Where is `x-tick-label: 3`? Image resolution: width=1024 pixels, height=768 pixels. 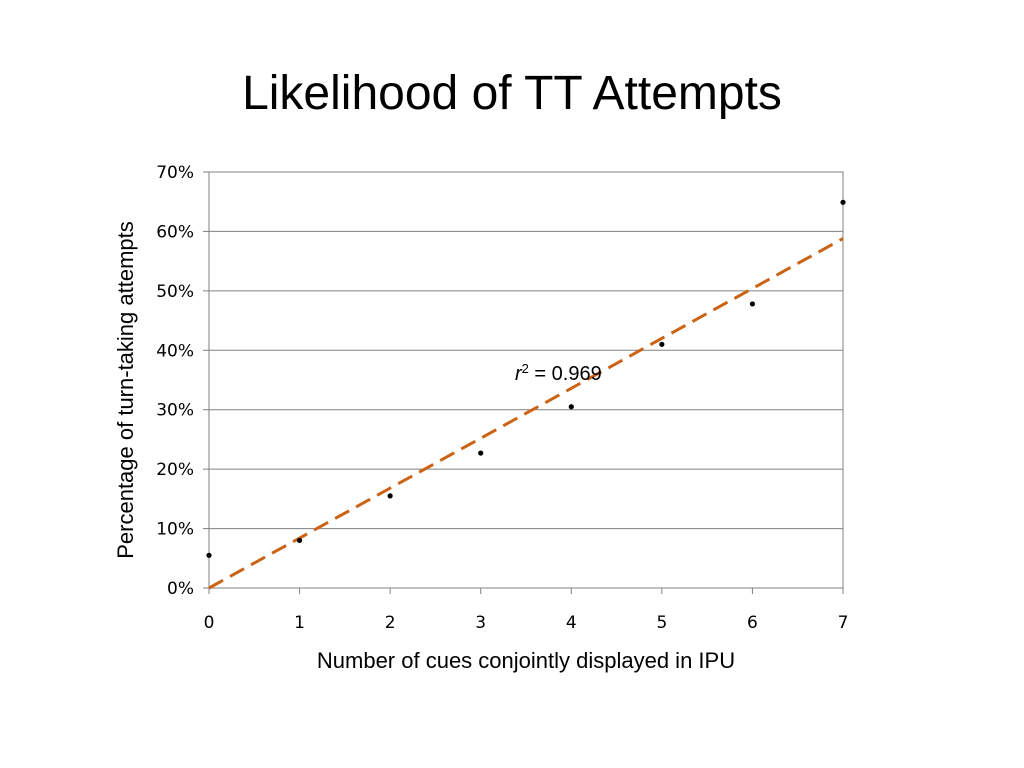
x-tick-label: 3 is located at coordinates (480, 623).